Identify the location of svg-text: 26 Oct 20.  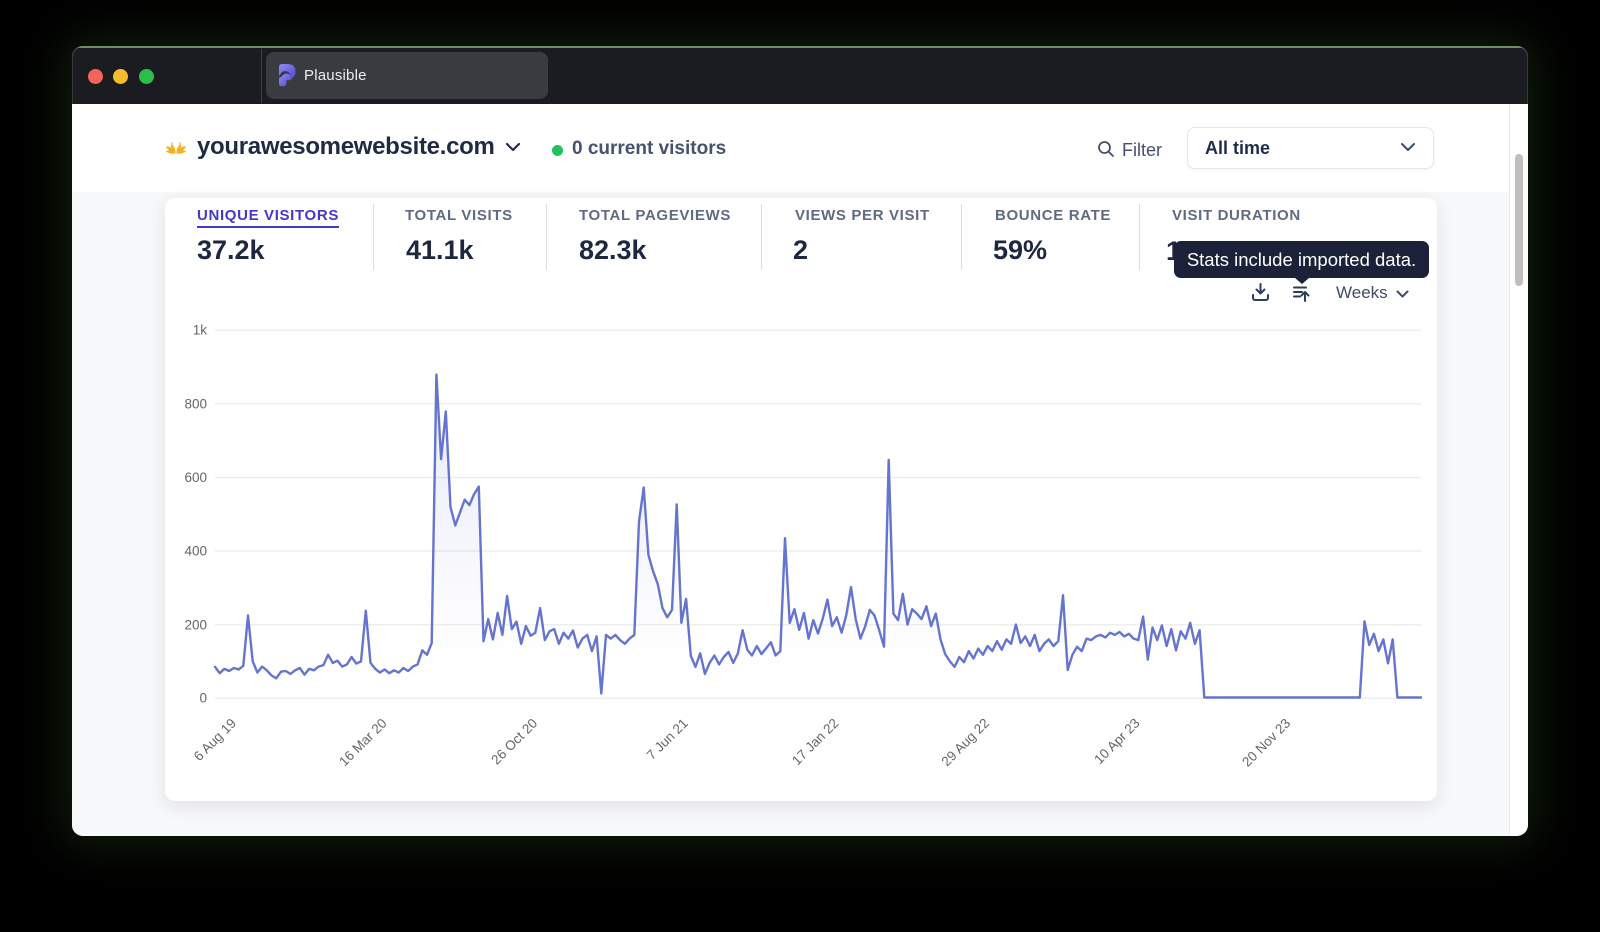
(514, 742).